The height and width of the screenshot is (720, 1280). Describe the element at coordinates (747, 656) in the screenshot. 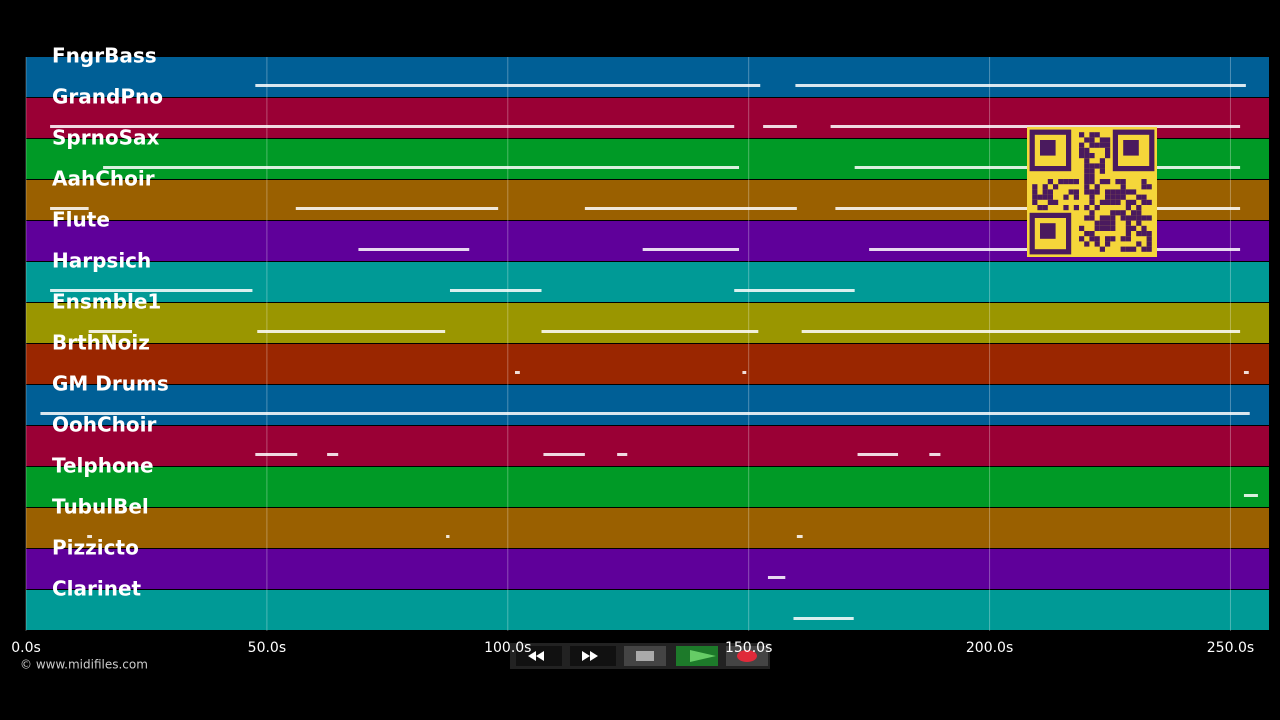

I see `record-button` at that location.